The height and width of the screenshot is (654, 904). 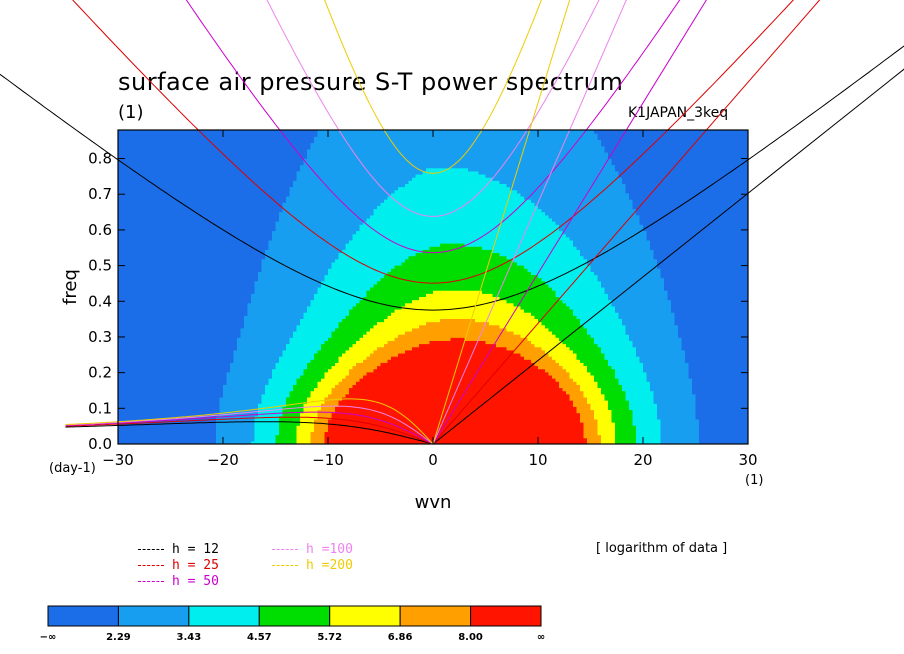 I want to click on kelvin-curve-h100, so click(x=529, y=222).